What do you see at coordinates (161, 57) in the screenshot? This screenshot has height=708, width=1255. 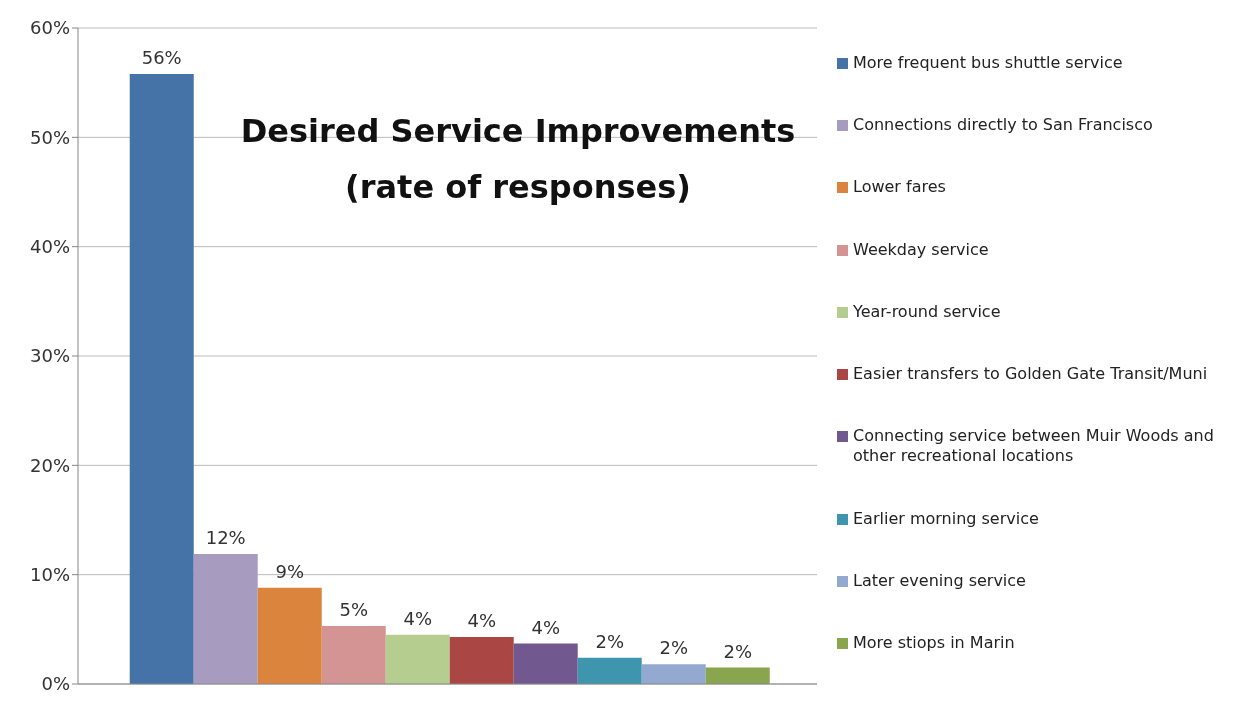 I see `data-label: 56%` at bounding box center [161, 57].